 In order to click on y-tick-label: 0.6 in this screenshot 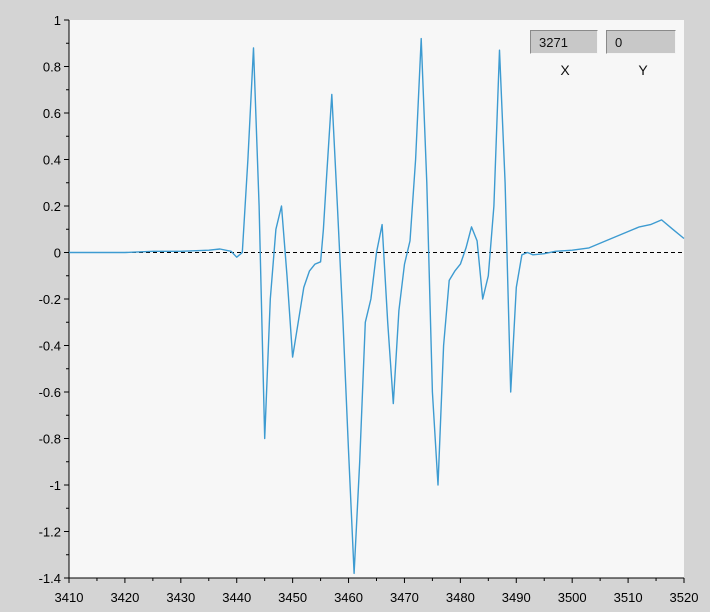, I will do `click(52, 113)`.